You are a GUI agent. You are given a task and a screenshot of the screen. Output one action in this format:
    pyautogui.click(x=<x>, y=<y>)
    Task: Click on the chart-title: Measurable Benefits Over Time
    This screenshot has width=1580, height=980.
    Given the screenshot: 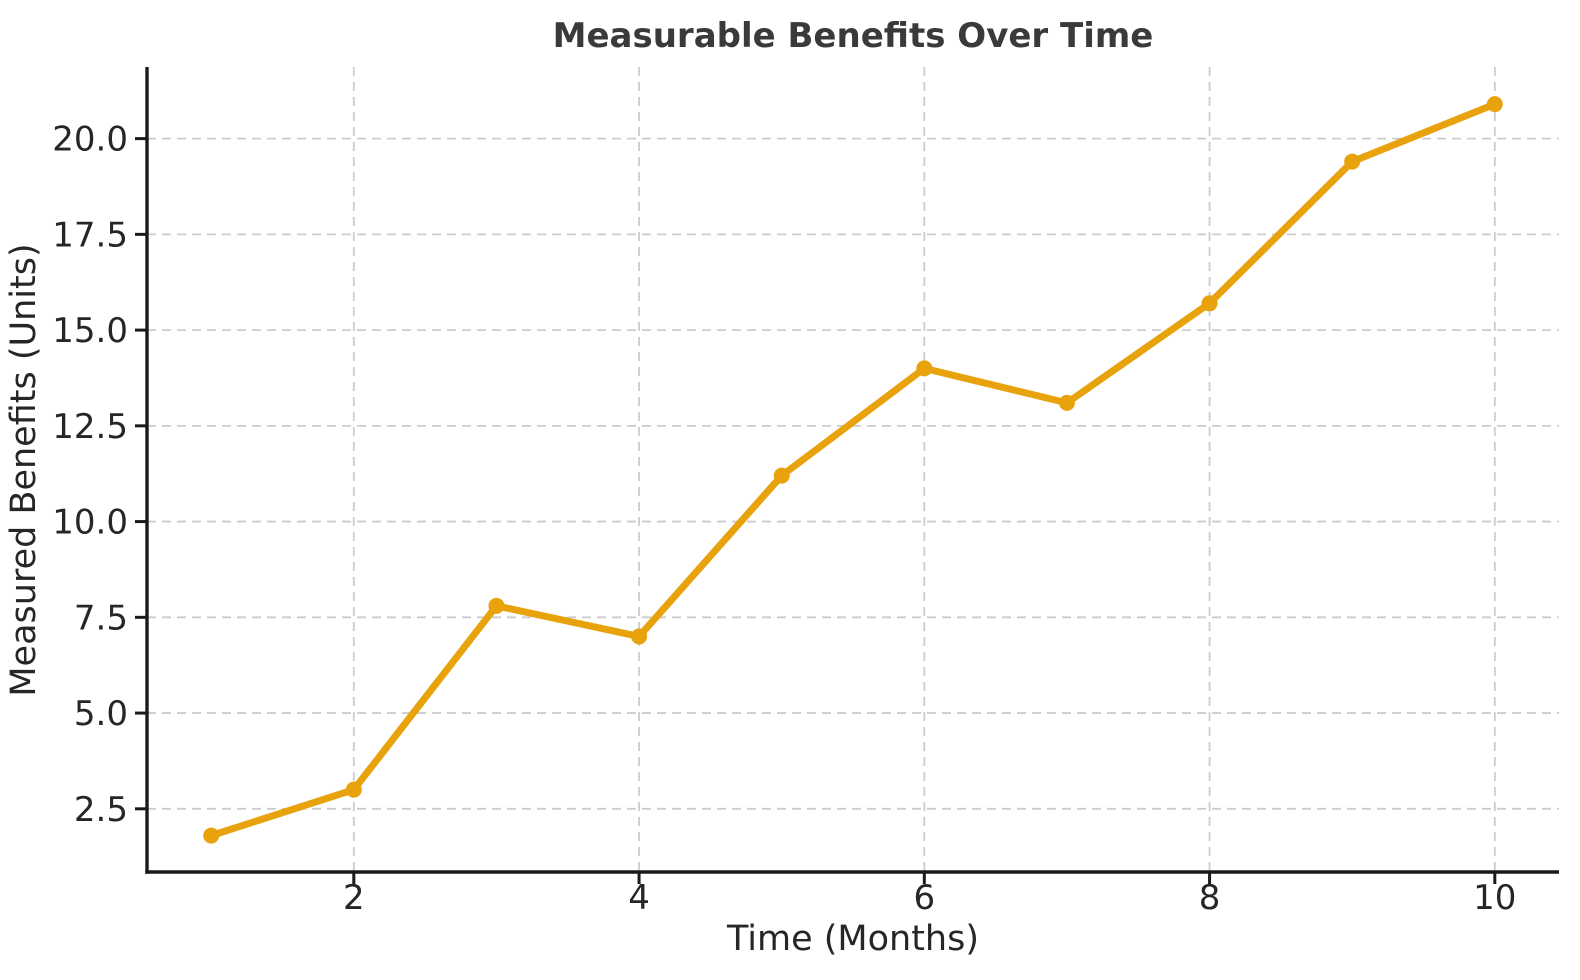 What is the action you would take?
    pyautogui.click(x=853, y=36)
    